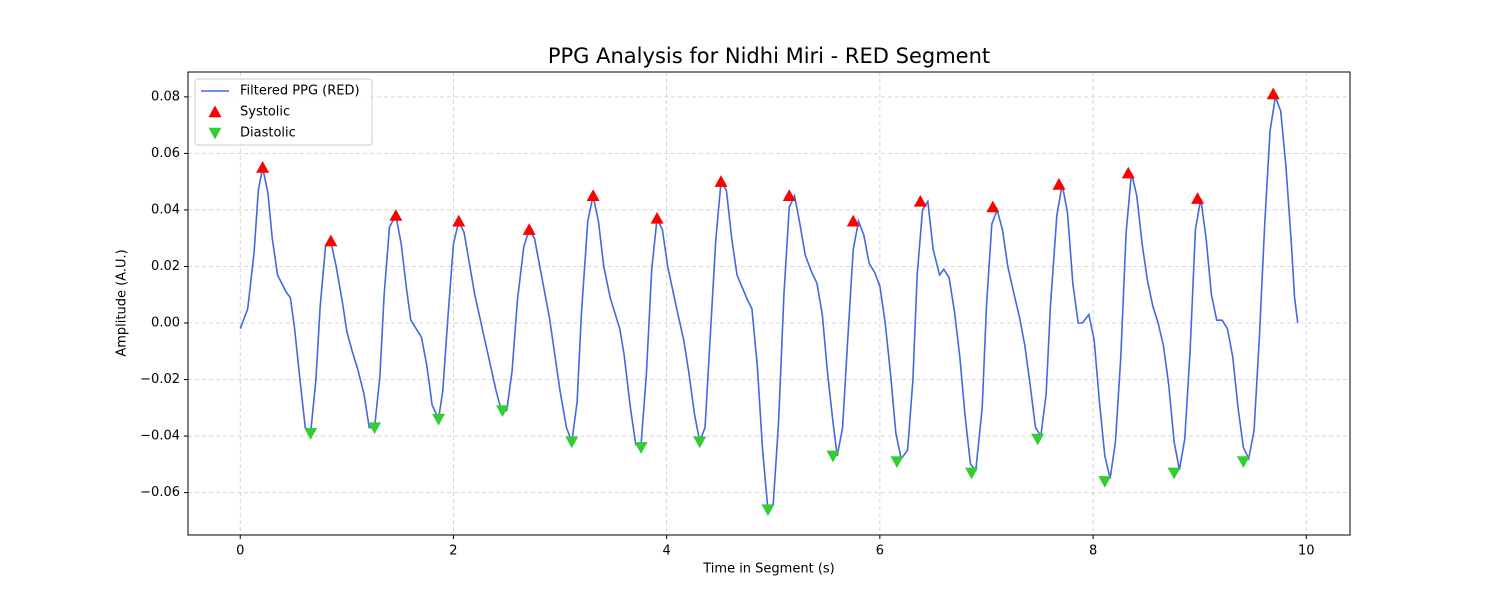 This screenshot has width=1500, height=600. What do you see at coordinates (667, 551) in the screenshot?
I see `x-tick-label: 4` at bounding box center [667, 551].